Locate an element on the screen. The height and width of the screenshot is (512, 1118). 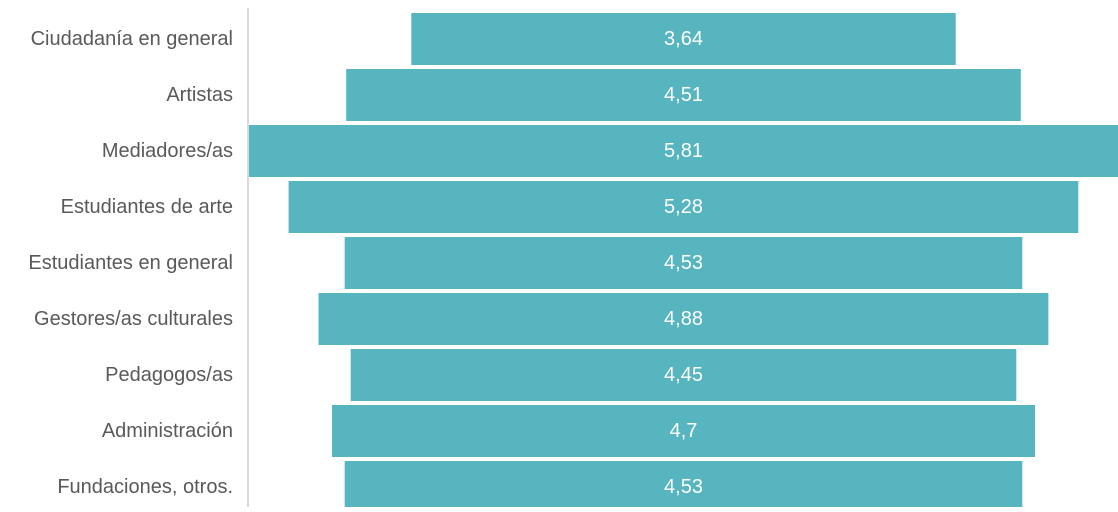
category-label-2: Mediadores/as is located at coordinates (167, 151).